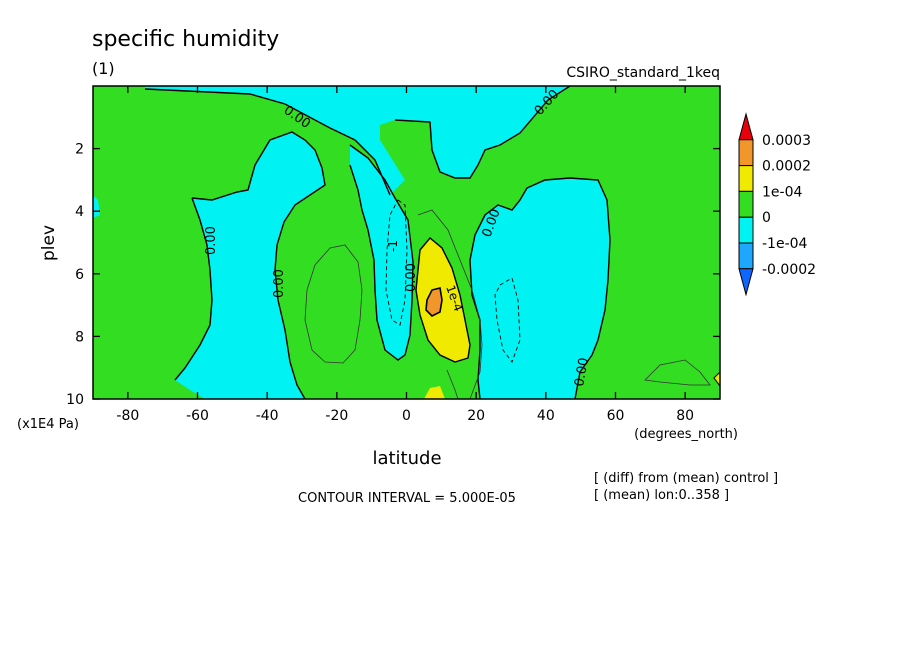 The image size is (904, 654). Describe the element at coordinates (103, 68) in the screenshot. I see `chart-subtitle: (1)` at that location.